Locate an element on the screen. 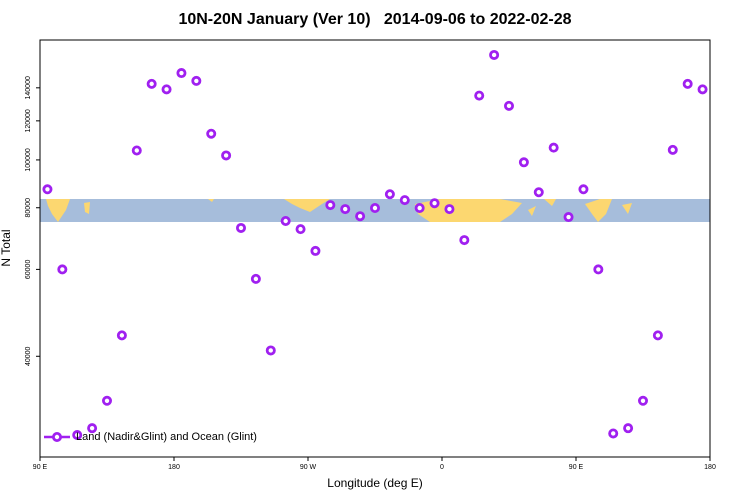 This screenshot has height=500, width=750. y-axis-label: N Total is located at coordinates (6, 247).